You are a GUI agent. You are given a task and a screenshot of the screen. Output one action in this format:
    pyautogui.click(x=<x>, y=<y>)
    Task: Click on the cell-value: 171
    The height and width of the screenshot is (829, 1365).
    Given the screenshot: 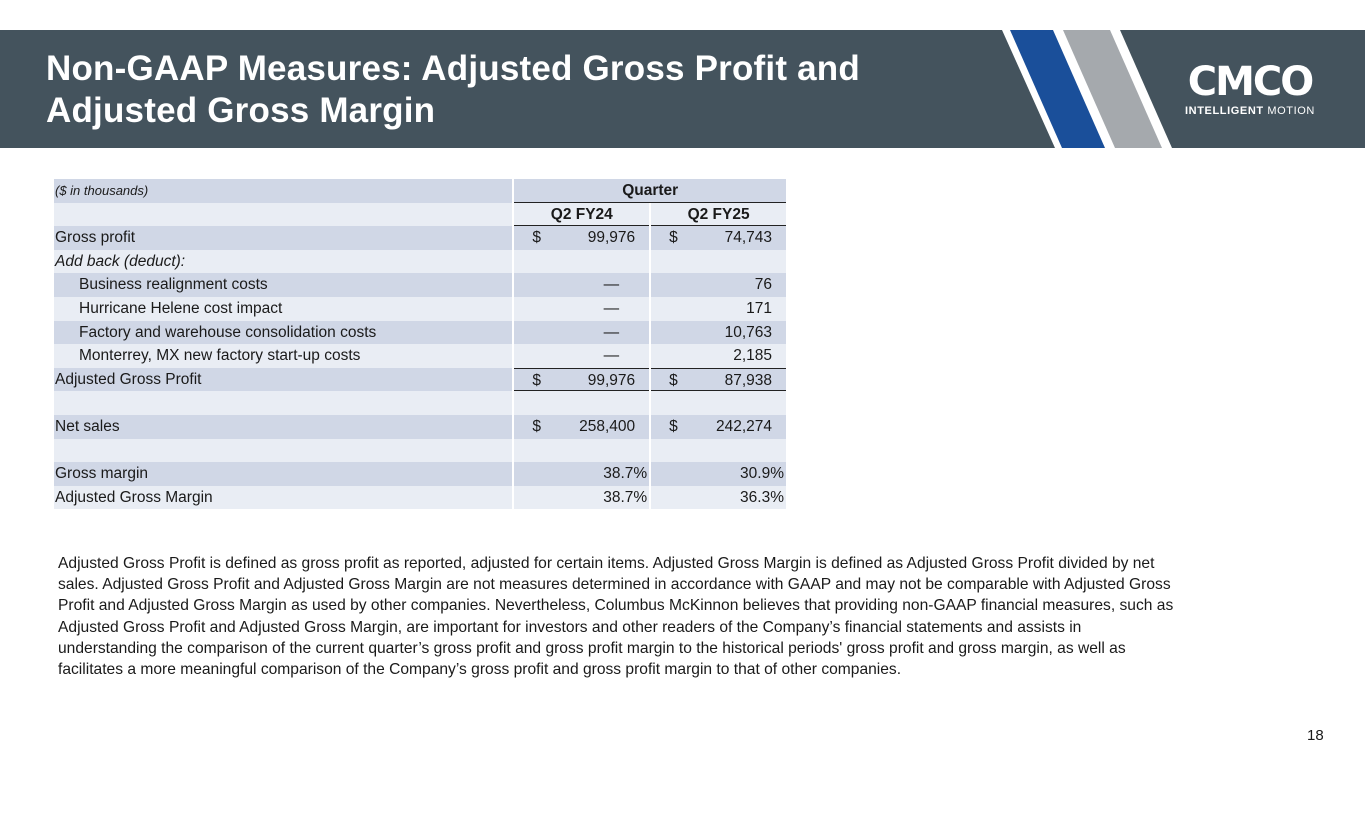 What is the action you would take?
    pyautogui.click(x=759, y=308)
    